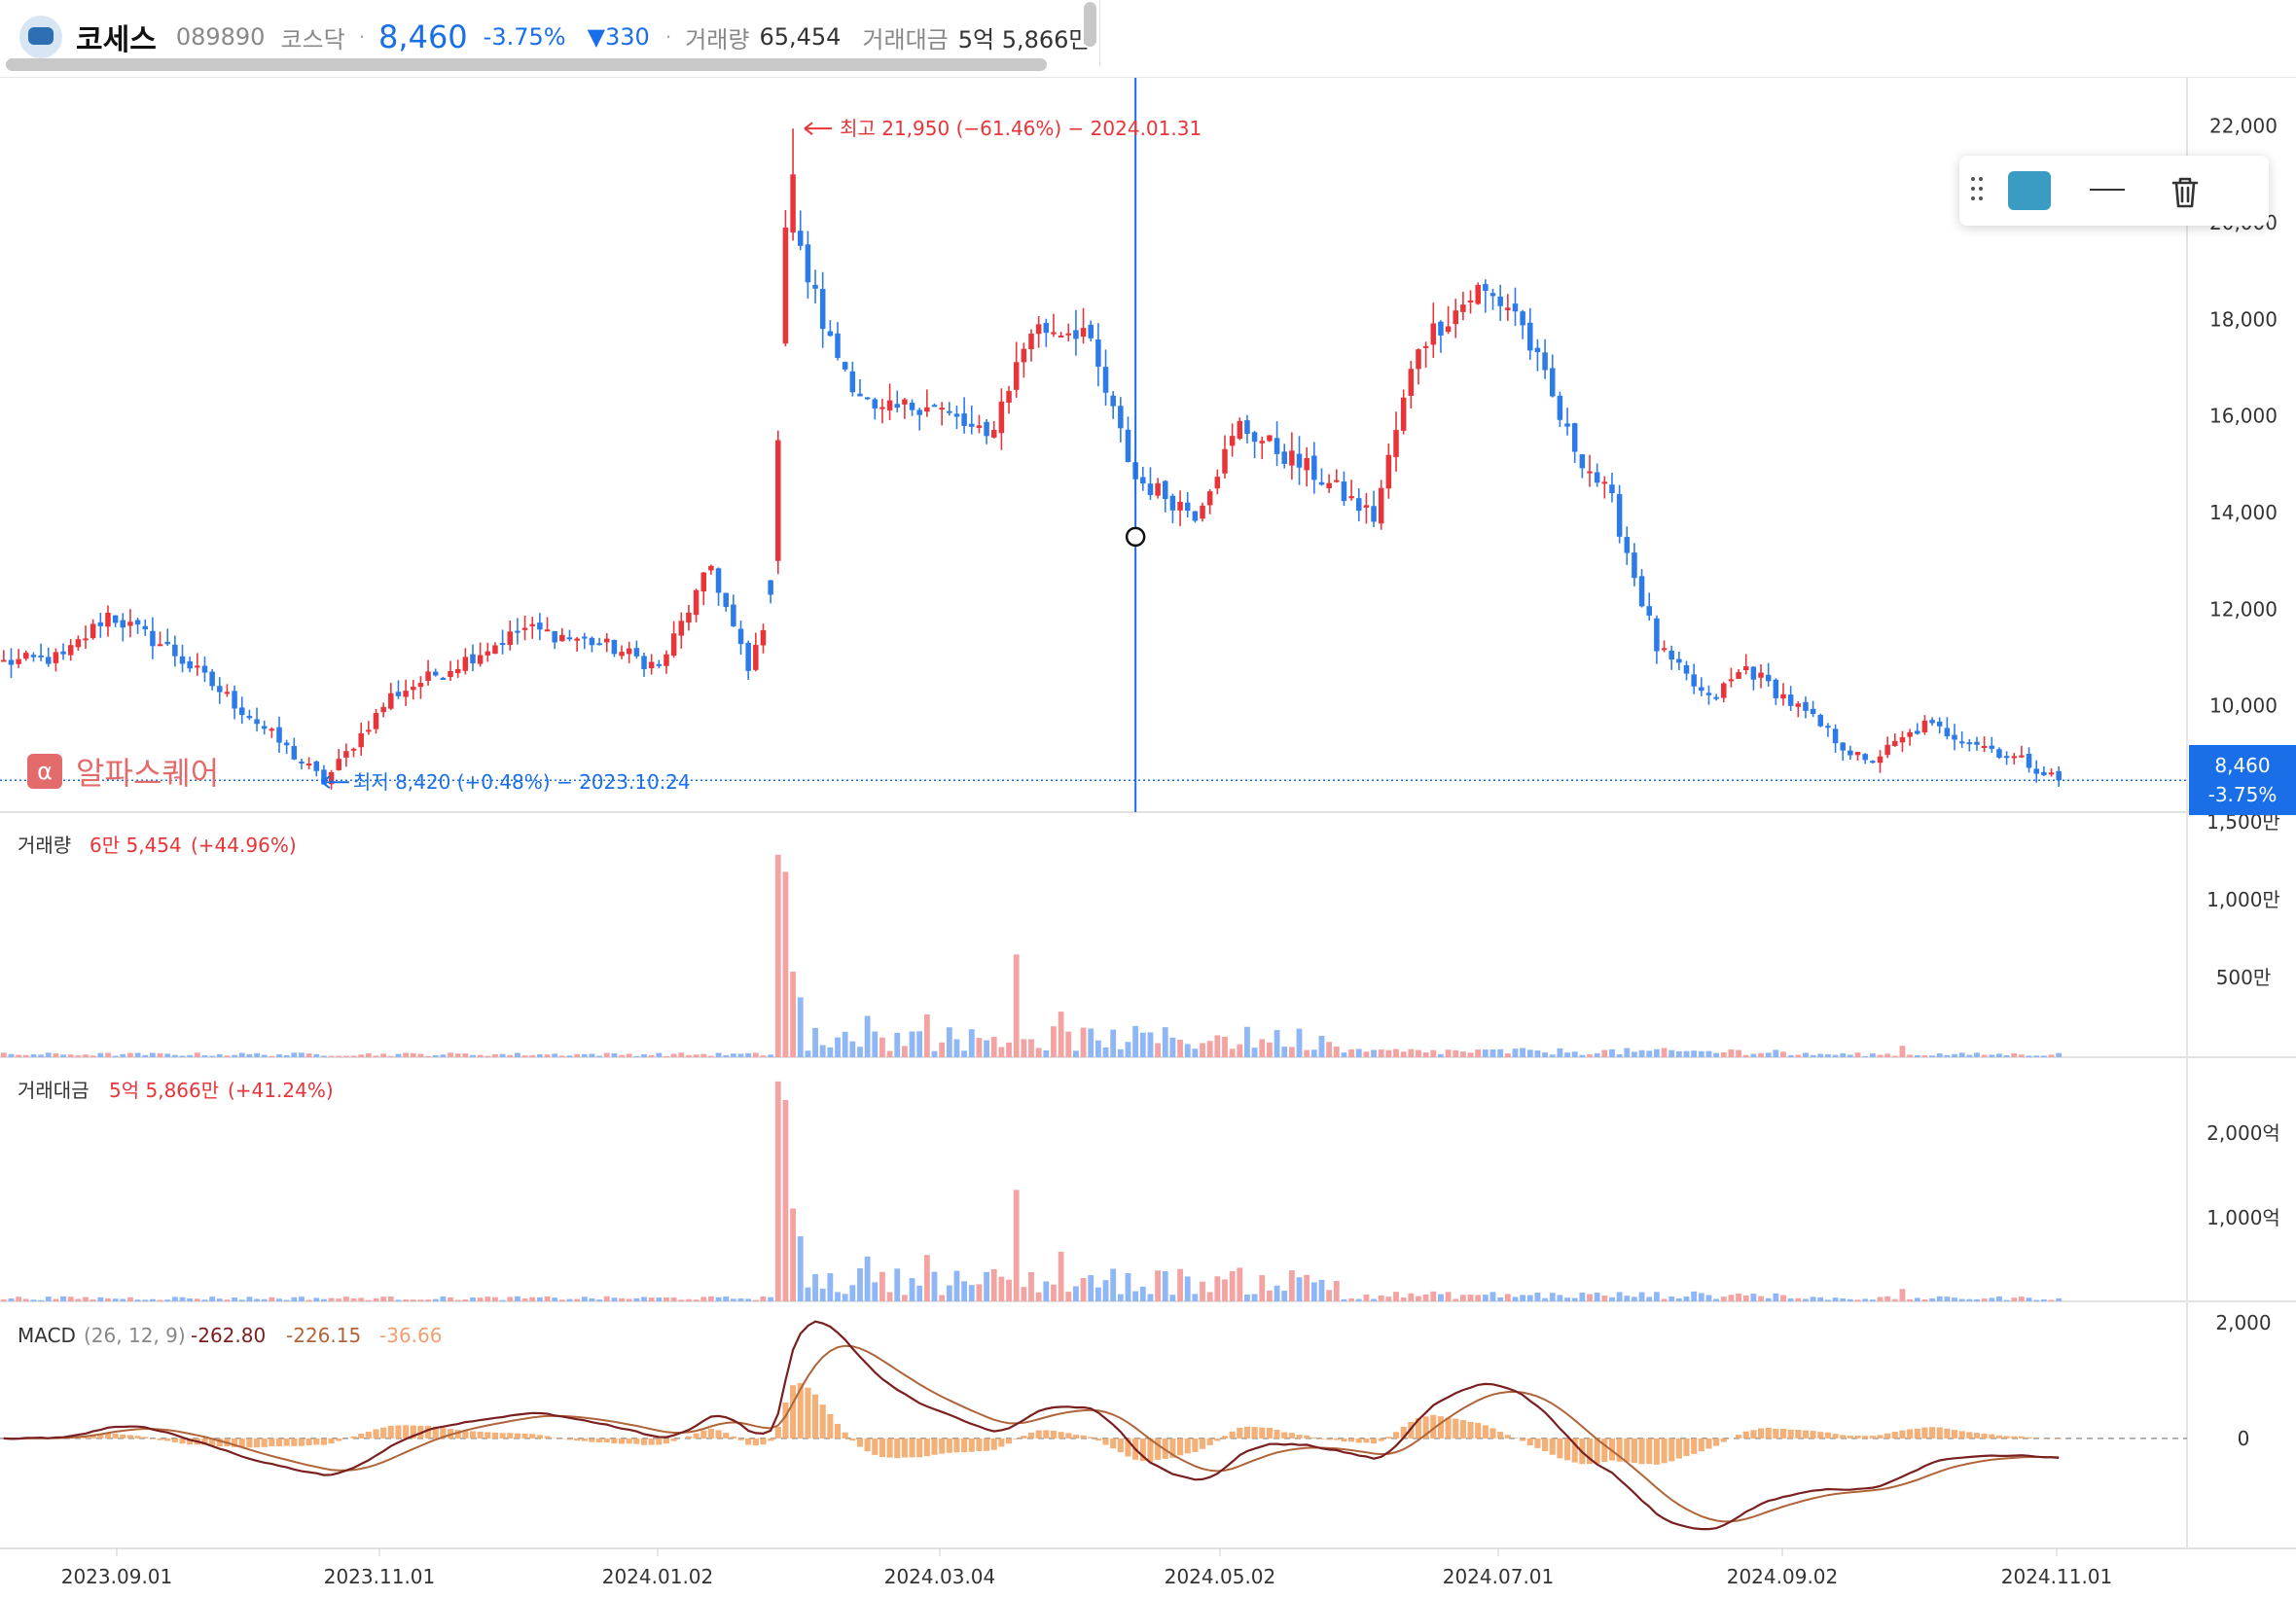  Describe the element at coordinates (1148, 77) in the screenshot. I see `header-divider` at that location.